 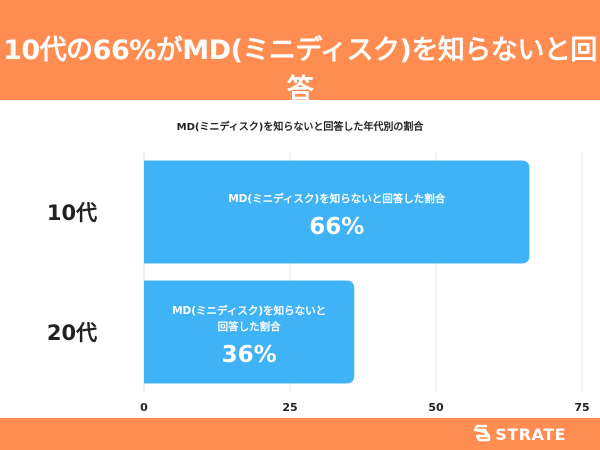 I want to click on brand-name: STRATE, so click(x=530, y=434).